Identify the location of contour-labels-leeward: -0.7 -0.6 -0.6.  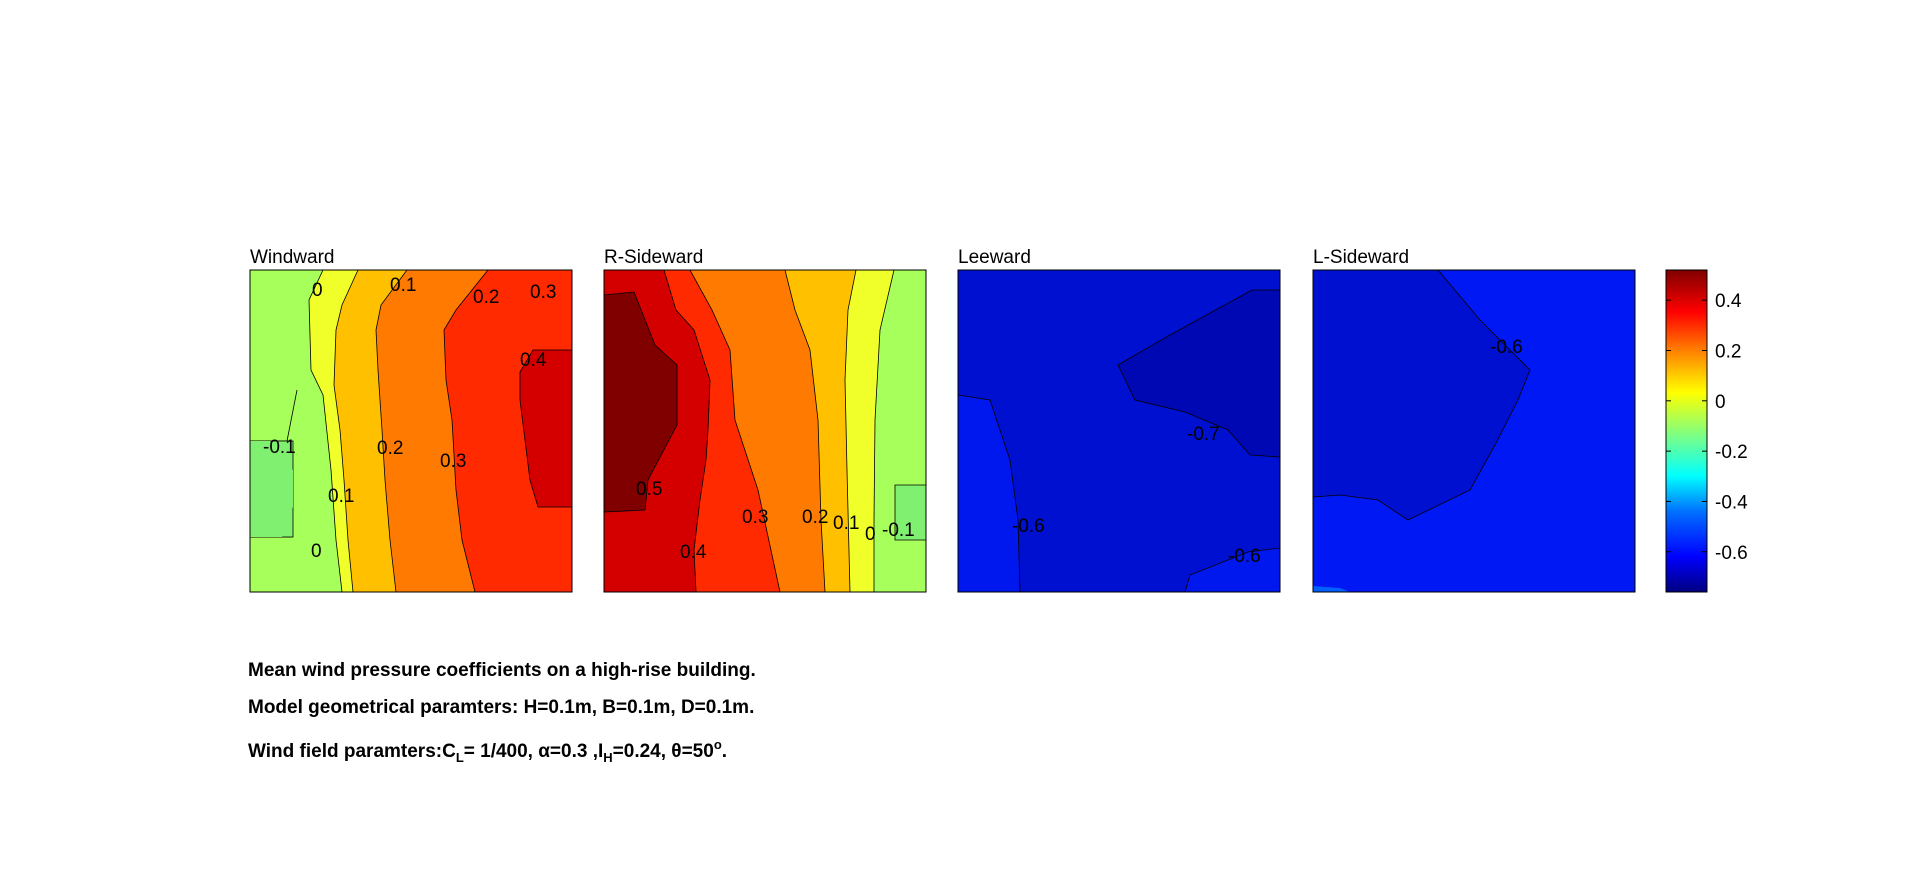
(1136, 495).